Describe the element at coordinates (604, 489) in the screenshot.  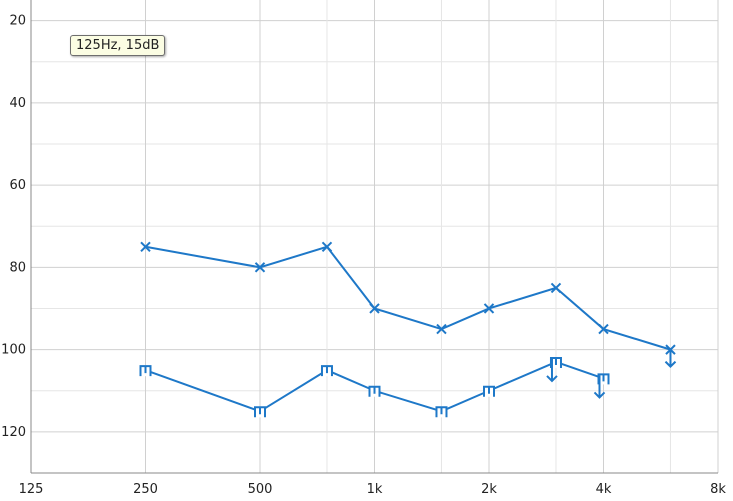
I see `x-tick-label: 4k` at that location.